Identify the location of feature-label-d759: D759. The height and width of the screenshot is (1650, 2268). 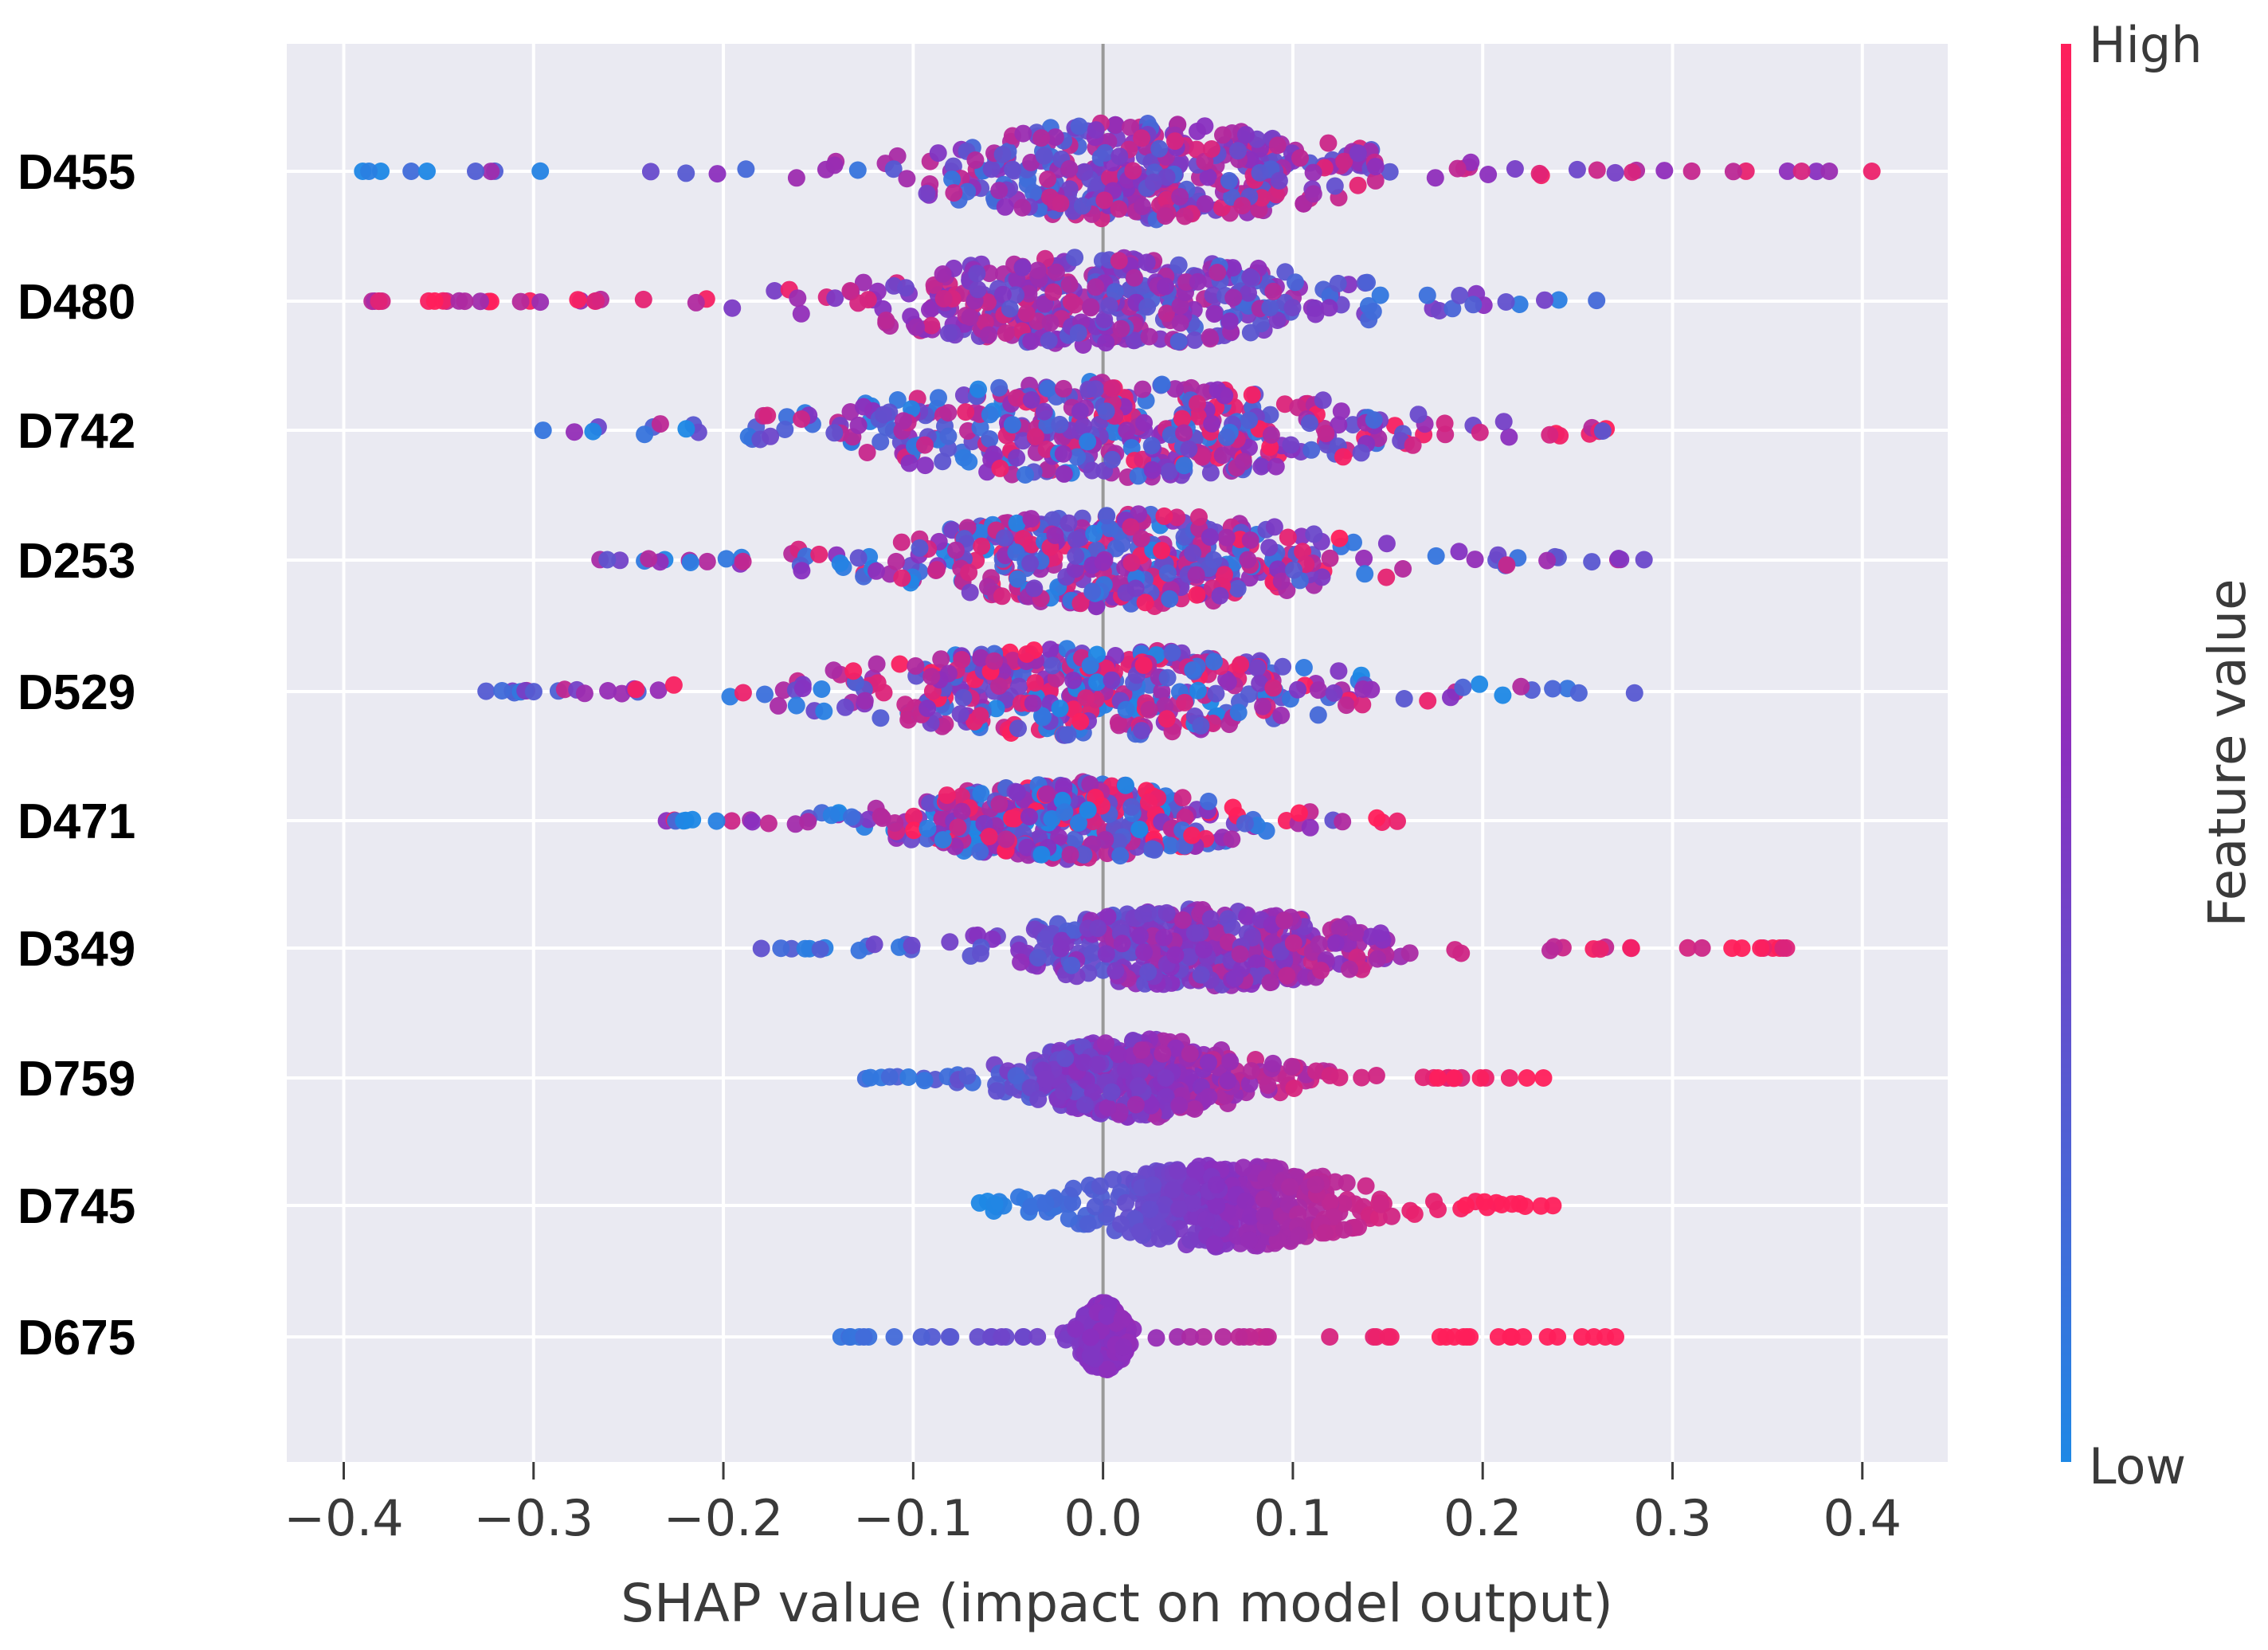
(77, 1079).